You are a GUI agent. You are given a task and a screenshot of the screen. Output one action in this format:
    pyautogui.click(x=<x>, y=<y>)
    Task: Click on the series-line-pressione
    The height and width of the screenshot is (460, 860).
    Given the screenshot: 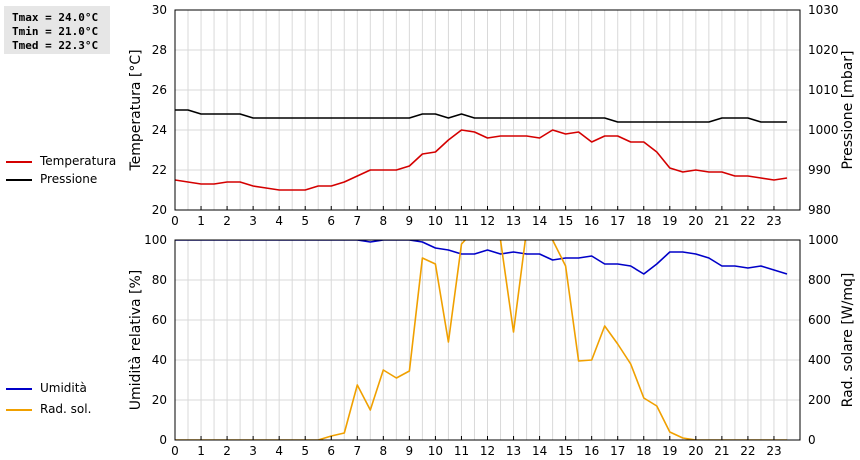 What is the action you would take?
    pyautogui.click(x=481, y=116)
    